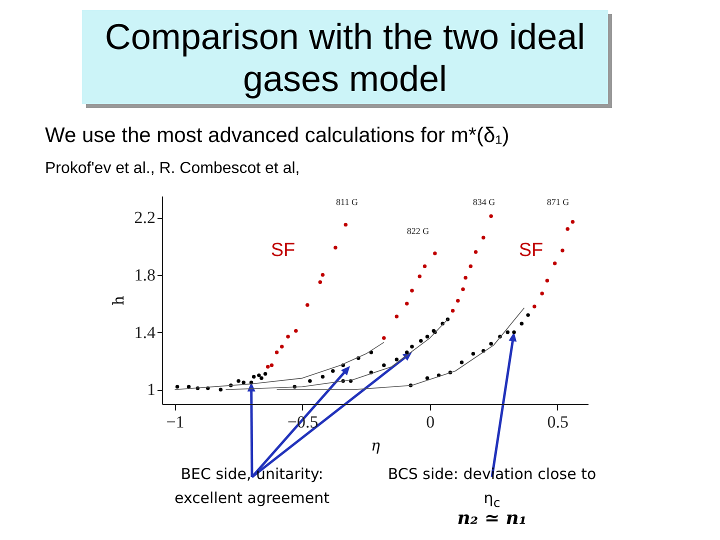  What do you see at coordinates (175, 422) in the screenshot?
I see `x-tick-label: −1` at bounding box center [175, 422].